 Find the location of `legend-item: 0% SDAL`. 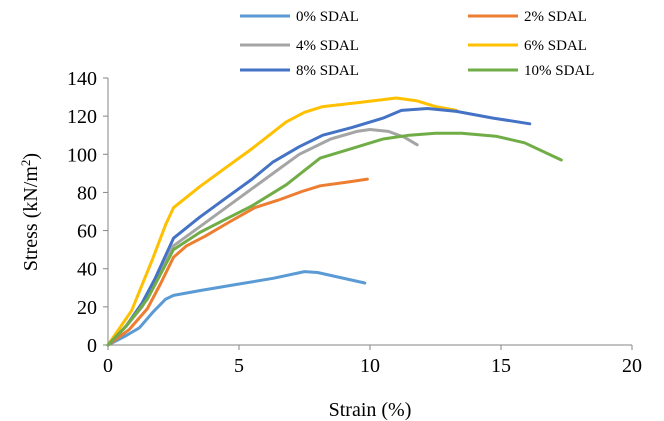

legend-item: 0% SDAL is located at coordinates (299, 17).